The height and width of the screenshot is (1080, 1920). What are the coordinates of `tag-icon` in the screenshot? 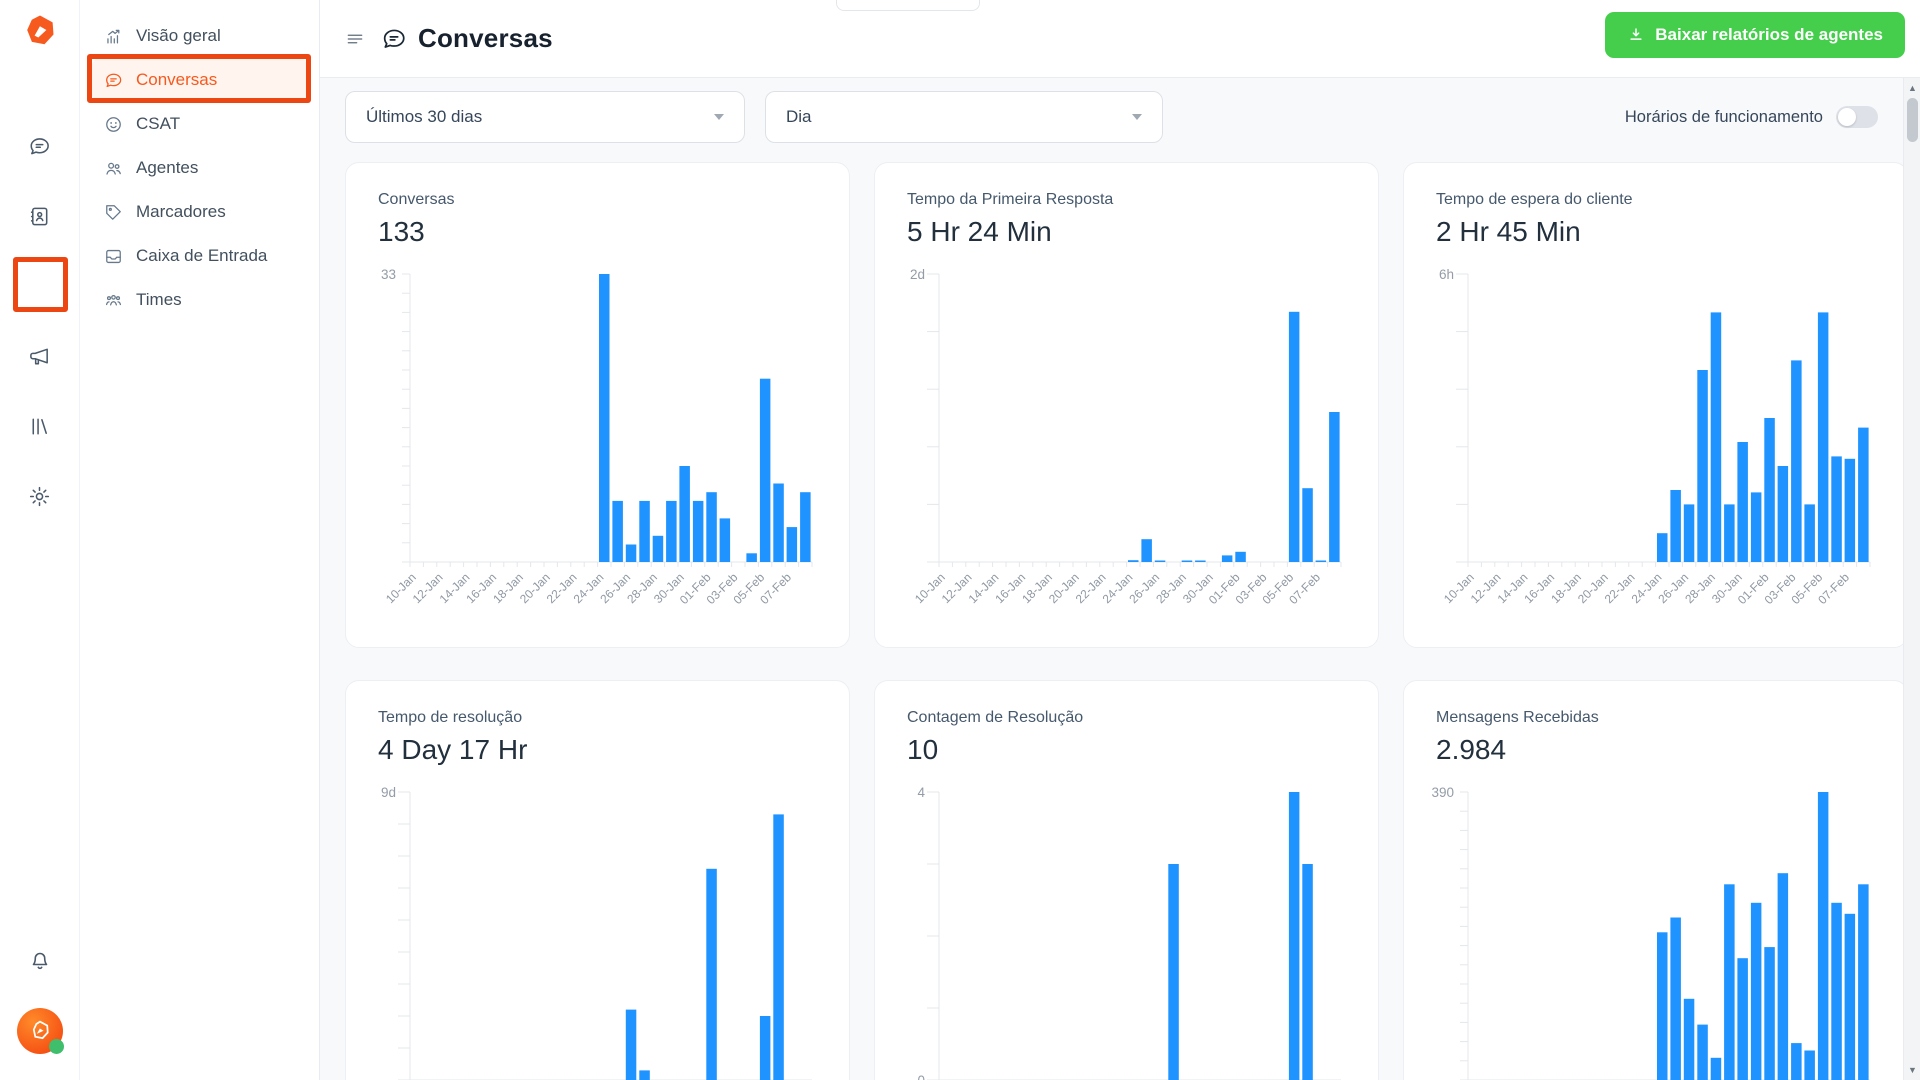 It's located at (113, 212).